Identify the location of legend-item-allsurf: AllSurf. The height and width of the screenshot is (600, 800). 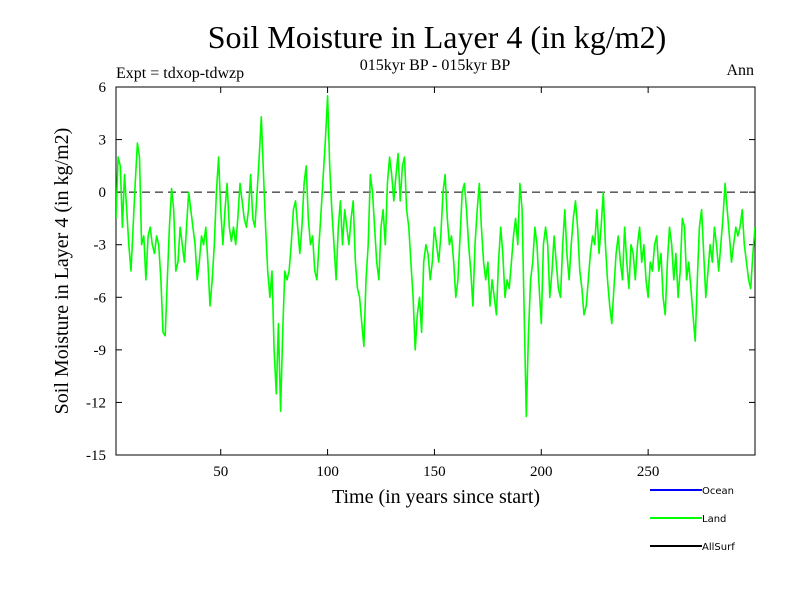
(692, 547).